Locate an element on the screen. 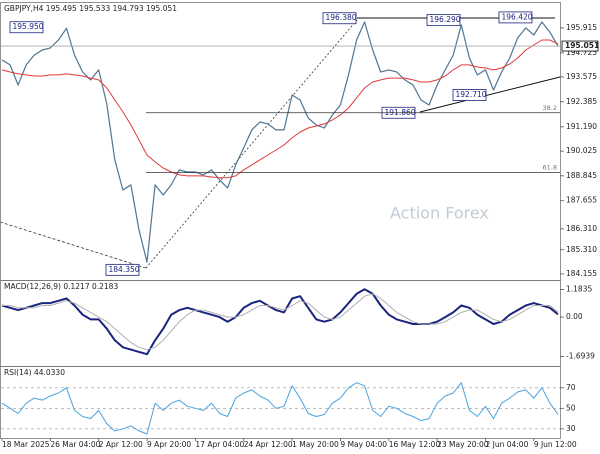 Image resolution: width=600 pixels, height=454 pixels. y-tick-label: 0.00 is located at coordinates (574, 316).